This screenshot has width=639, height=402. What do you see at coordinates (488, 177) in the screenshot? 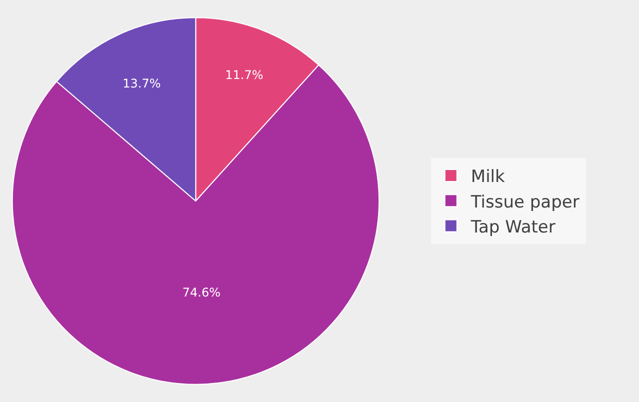
I see `legend-label: Milk` at bounding box center [488, 177].